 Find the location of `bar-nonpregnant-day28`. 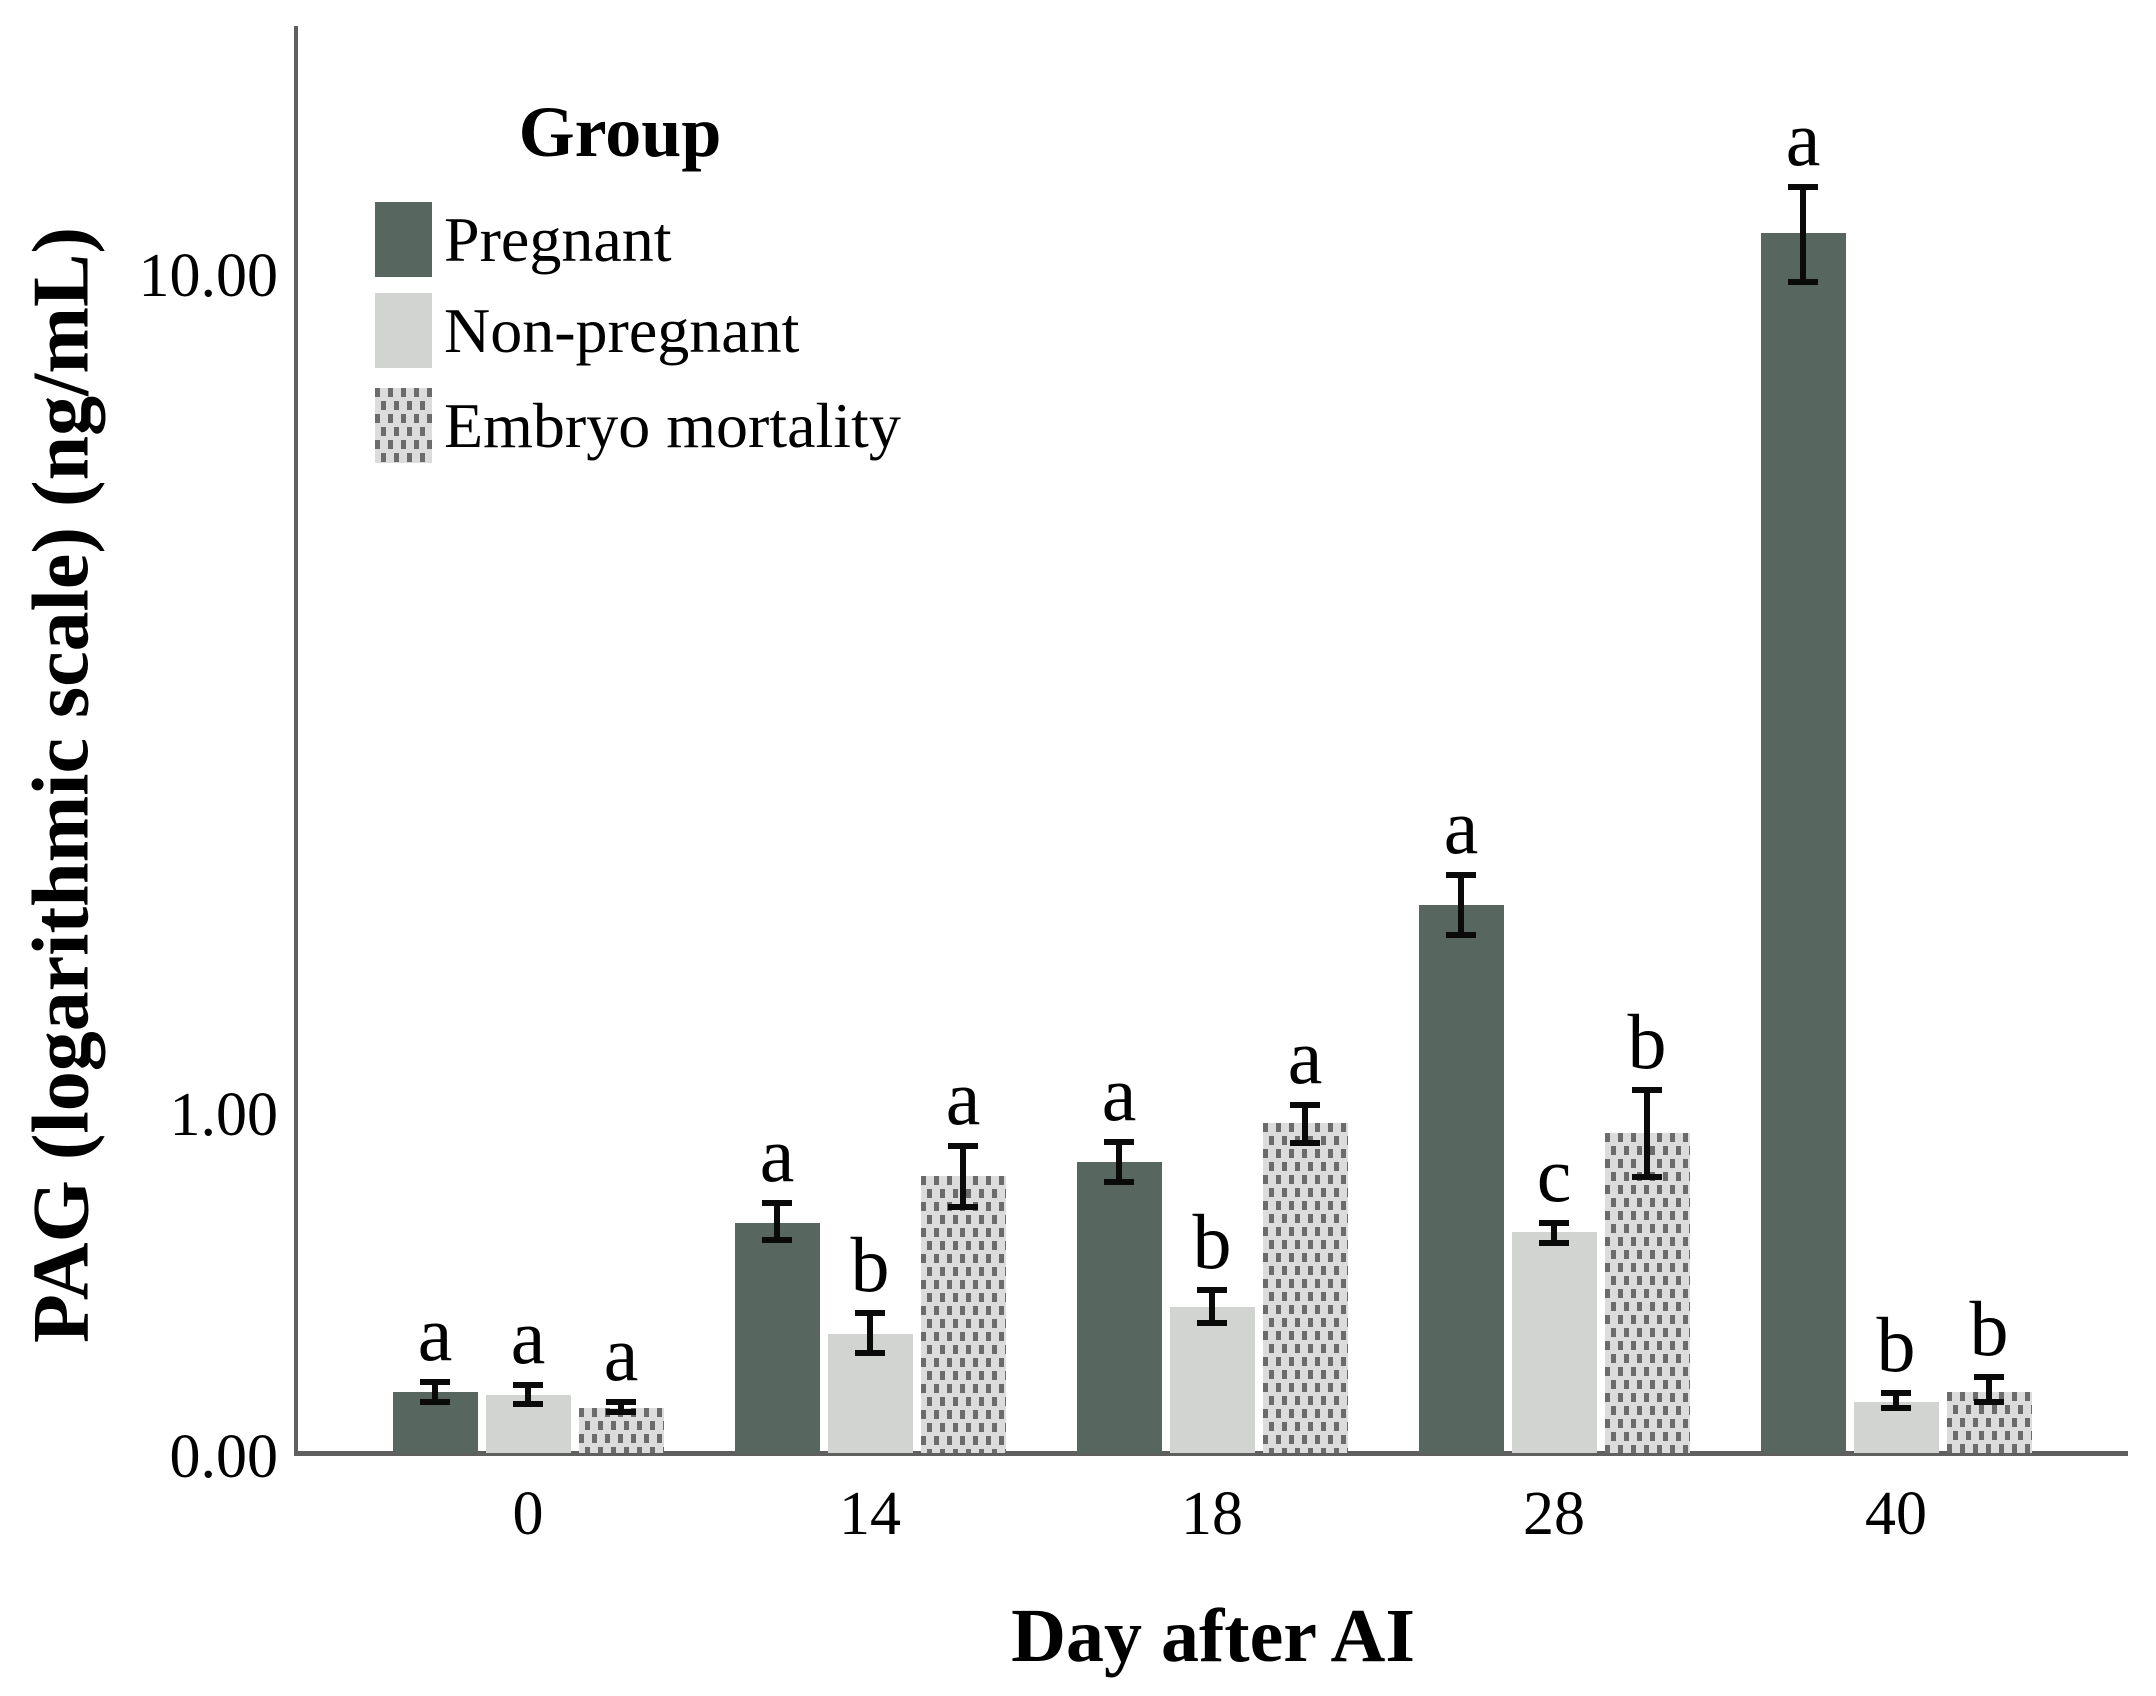

bar-nonpregnant-day28 is located at coordinates (1554, 1342).